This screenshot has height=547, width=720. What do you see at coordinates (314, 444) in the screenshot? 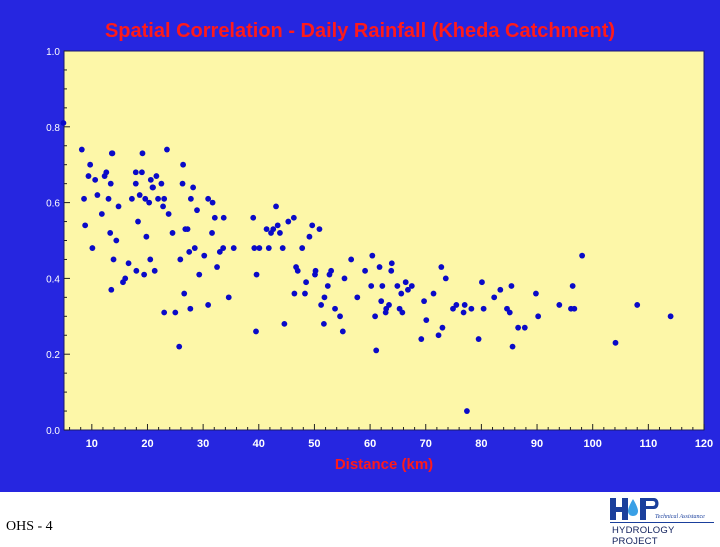
I see `x-tick-label: 50` at bounding box center [314, 444].